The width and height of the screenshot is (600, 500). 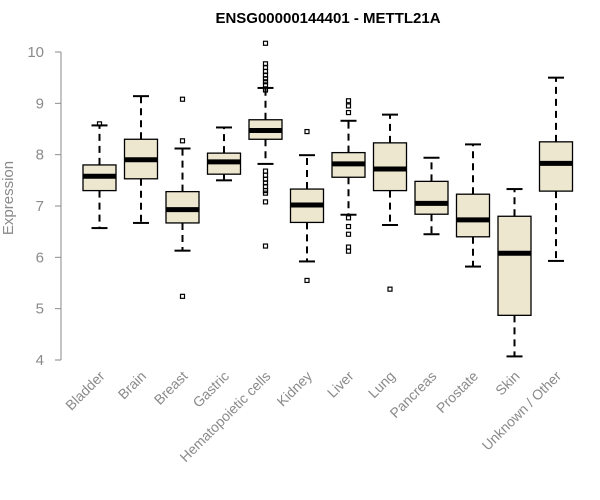 What do you see at coordinates (457, 392) in the screenshot?
I see `x-tick-label: Prostate` at bounding box center [457, 392].